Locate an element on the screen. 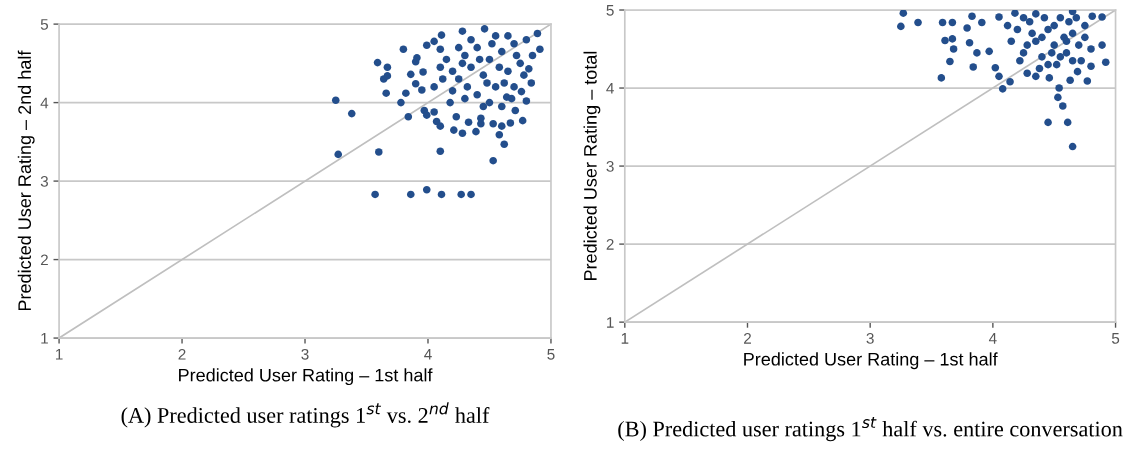 This screenshot has height=455, width=1136. text: (A) Predicted user ratings 1$^{st}$ vs. 2$^{nd}$ half is located at coordinates (305, 415).